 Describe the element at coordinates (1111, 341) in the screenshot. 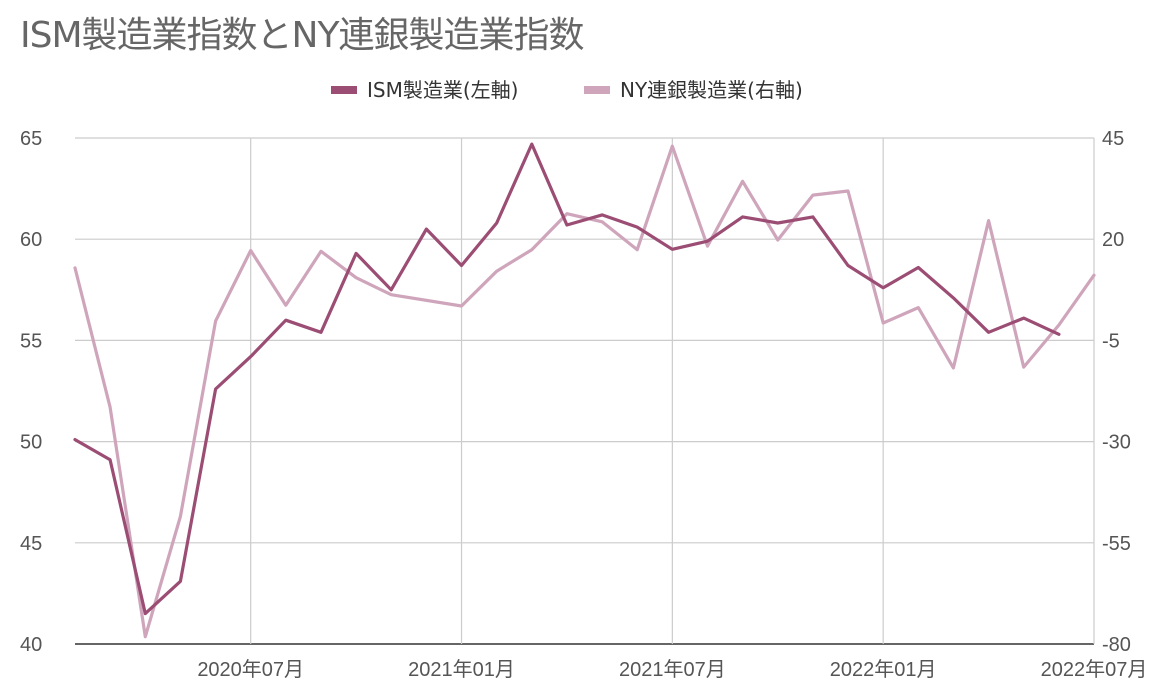

I see `right-tick-label: -5` at that location.